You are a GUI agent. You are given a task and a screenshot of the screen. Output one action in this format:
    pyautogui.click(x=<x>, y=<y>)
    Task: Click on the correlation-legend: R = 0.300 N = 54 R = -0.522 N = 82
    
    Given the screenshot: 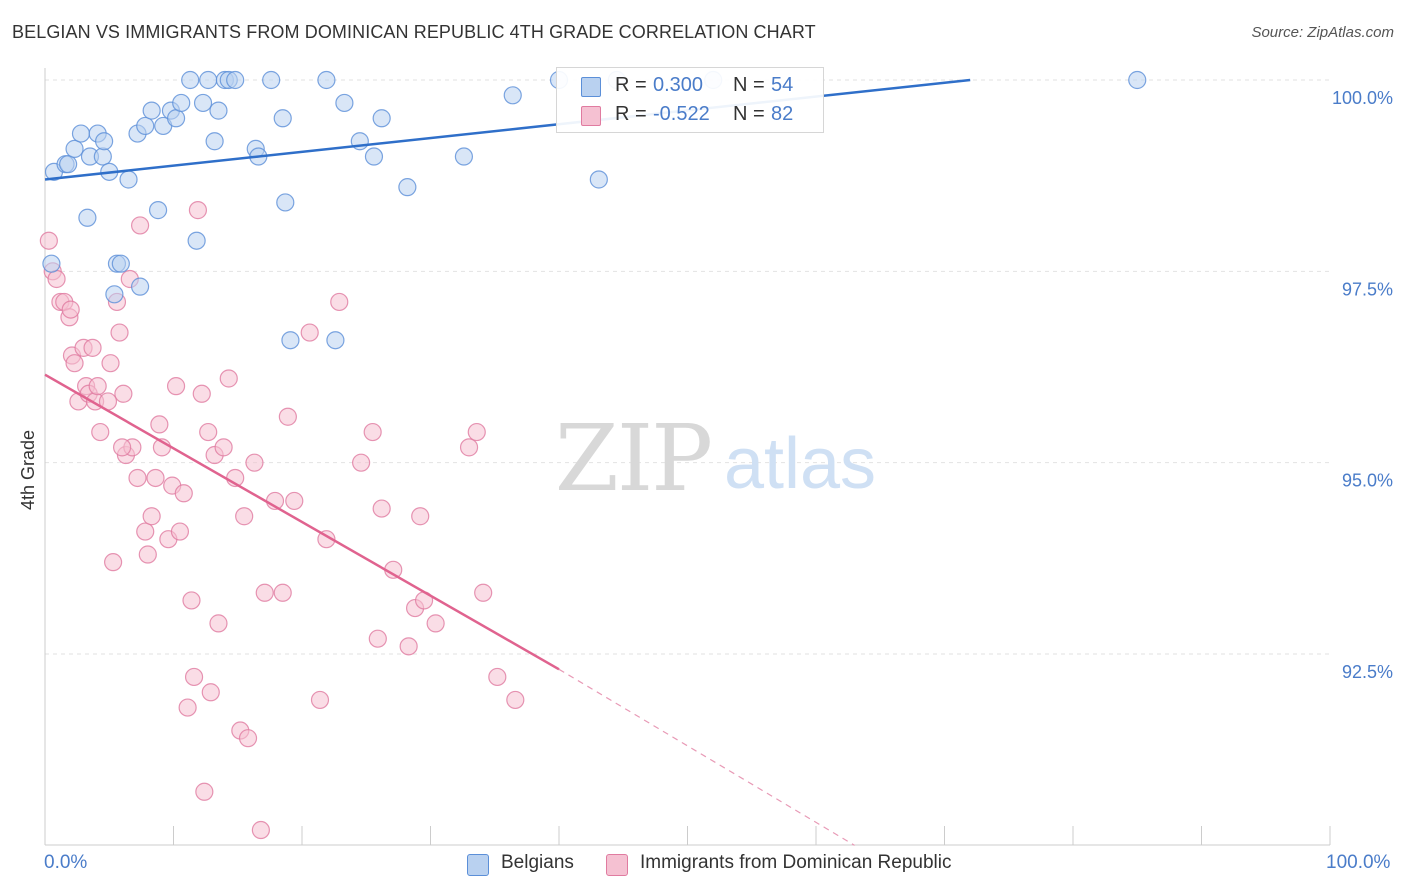 What is the action you would take?
    pyautogui.click(x=690, y=100)
    